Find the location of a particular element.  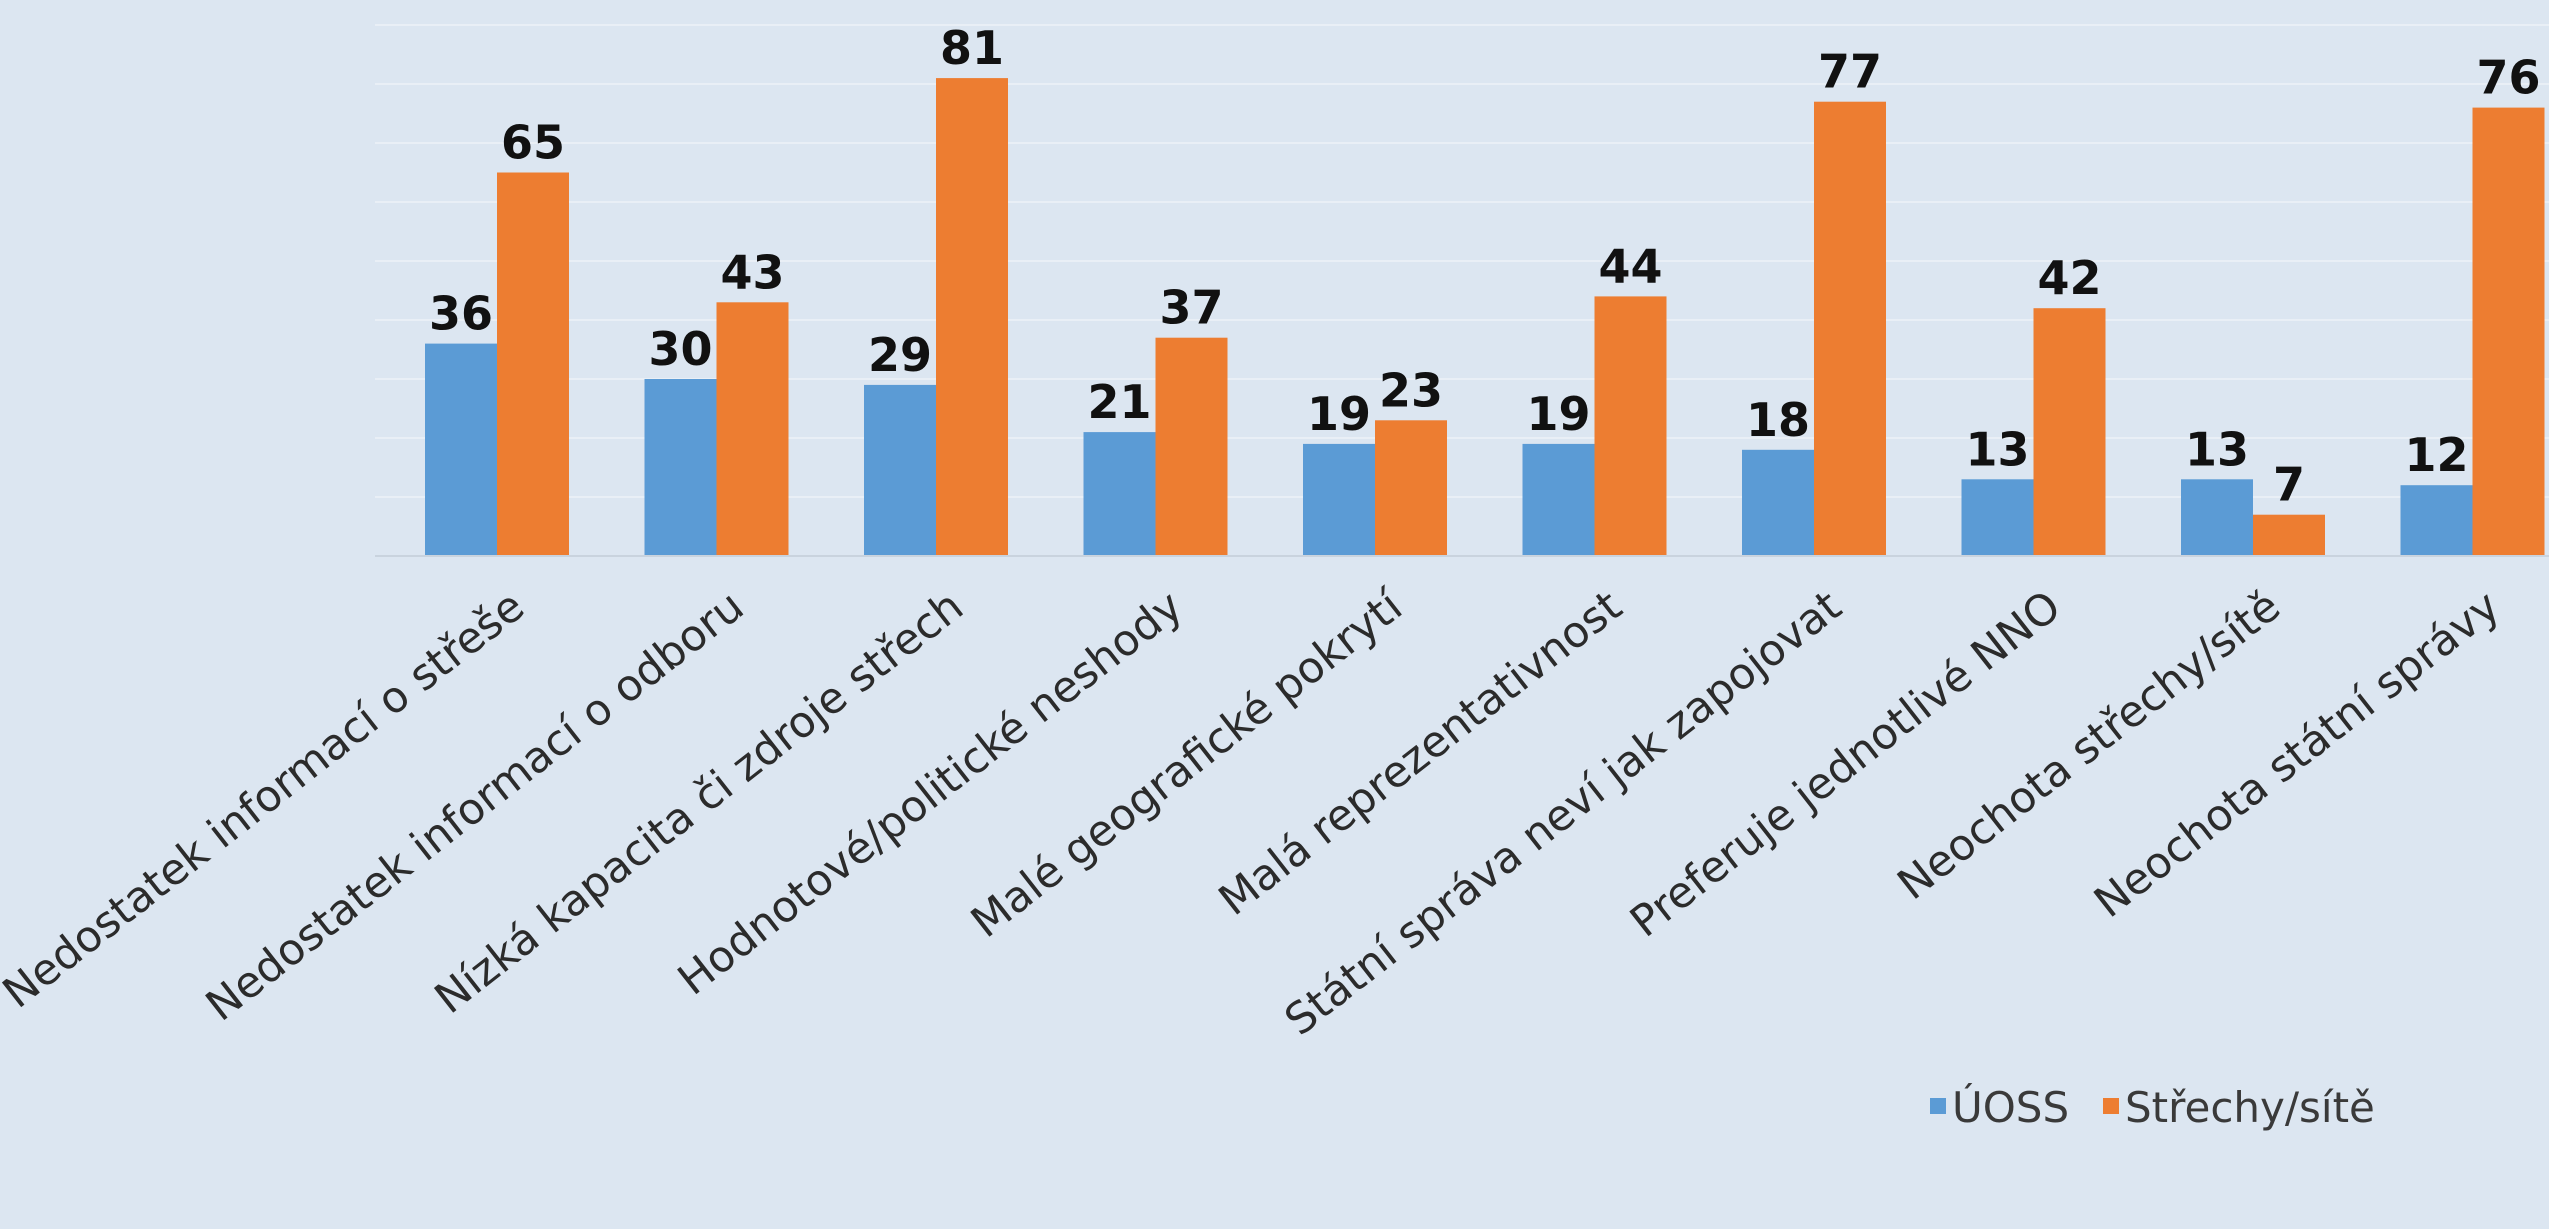

data-label-uoss: 36 is located at coordinates (461, 314).